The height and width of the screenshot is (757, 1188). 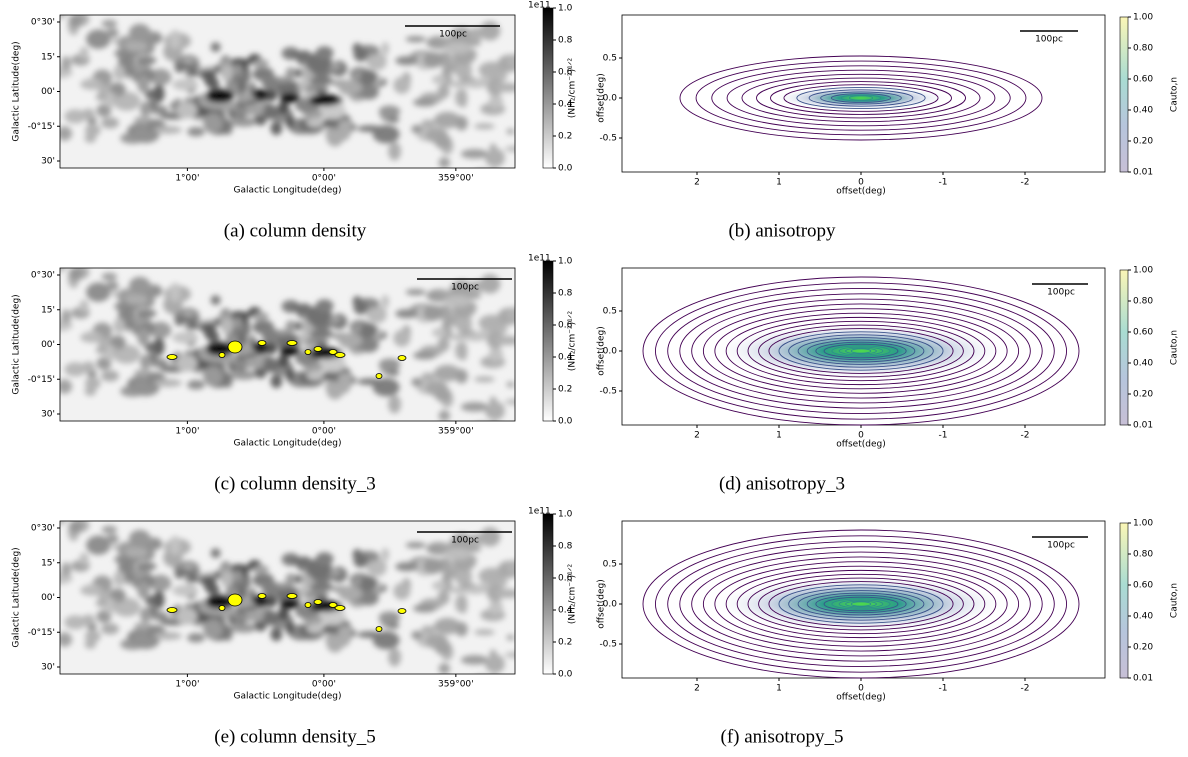 I want to click on y-tick-label: 0°30', so click(x=43, y=276).